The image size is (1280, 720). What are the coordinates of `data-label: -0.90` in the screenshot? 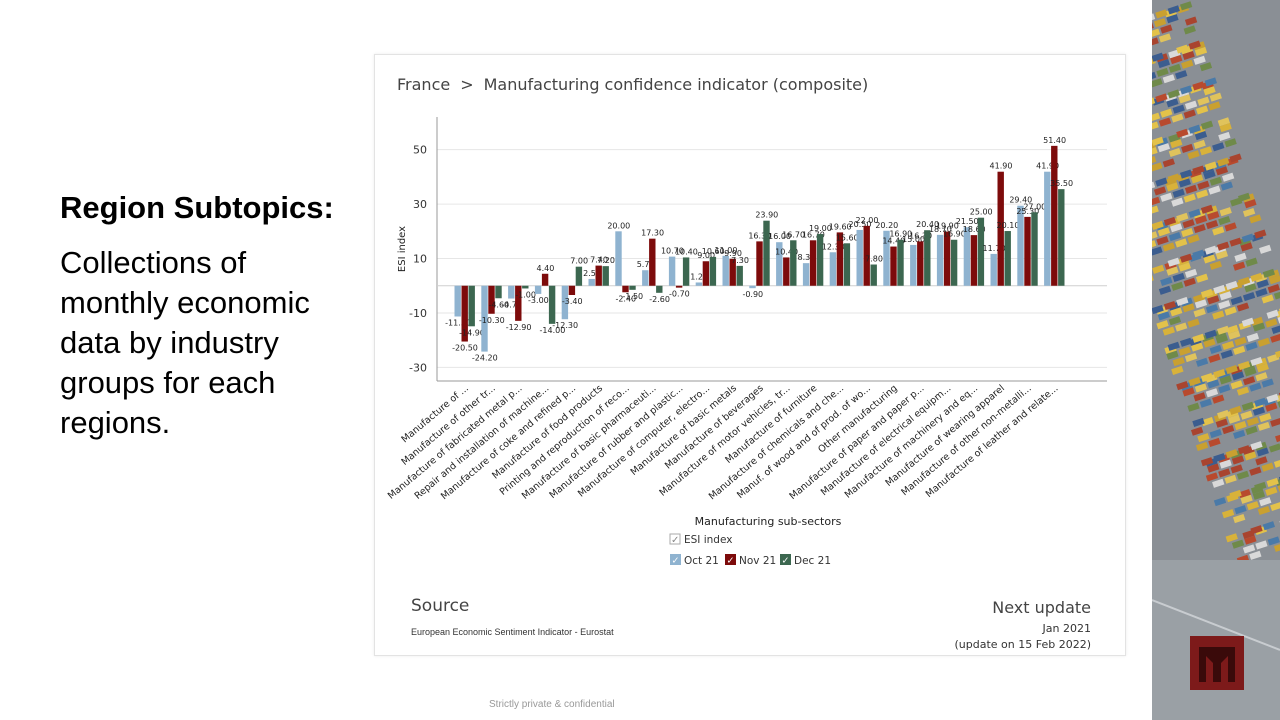 It's located at (752, 294).